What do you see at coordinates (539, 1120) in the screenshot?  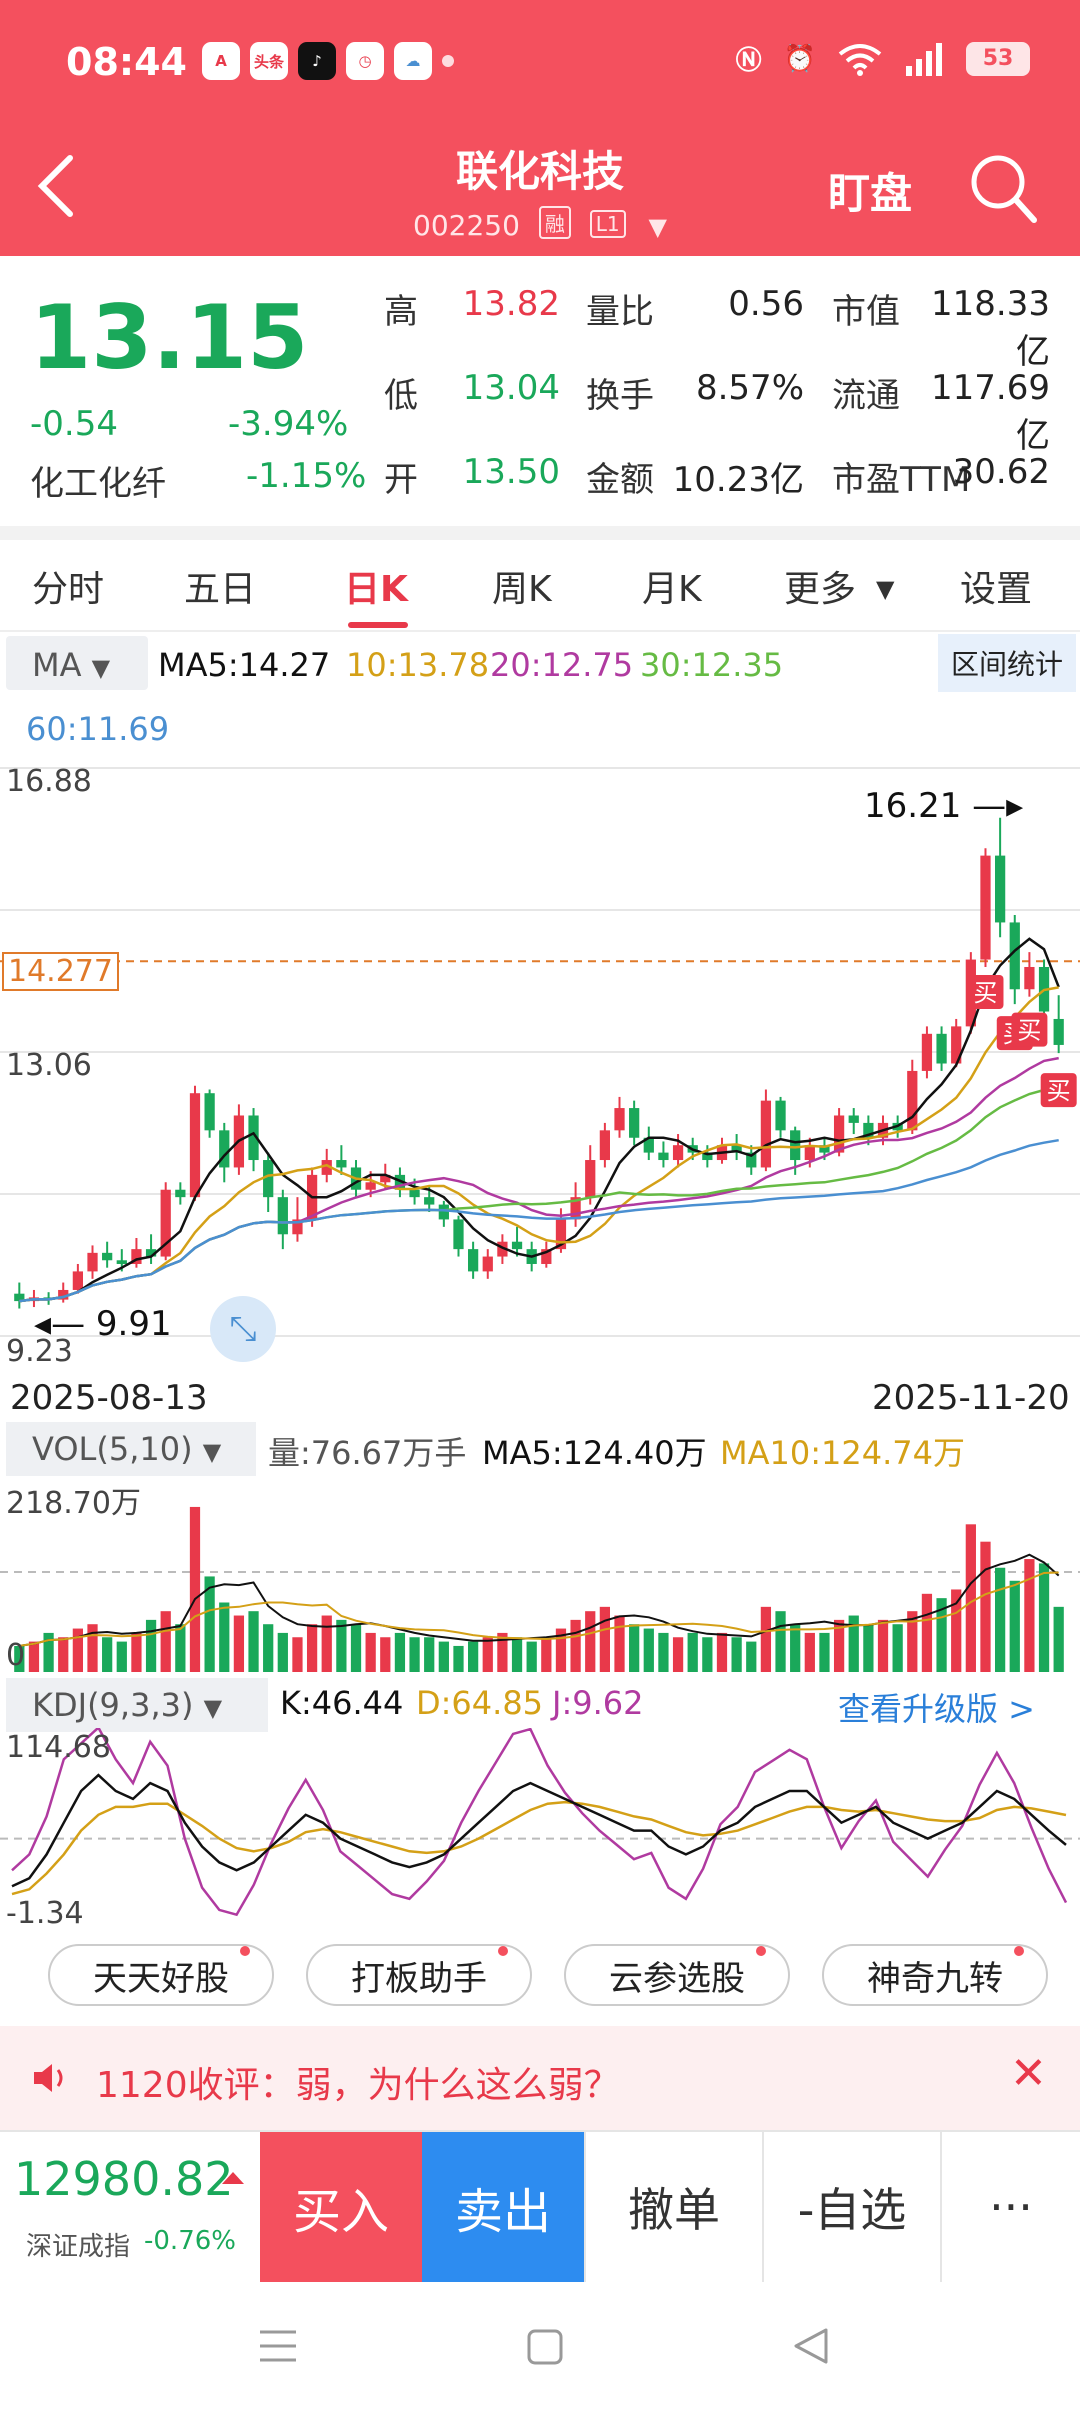 I see `ma5-line` at bounding box center [539, 1120].